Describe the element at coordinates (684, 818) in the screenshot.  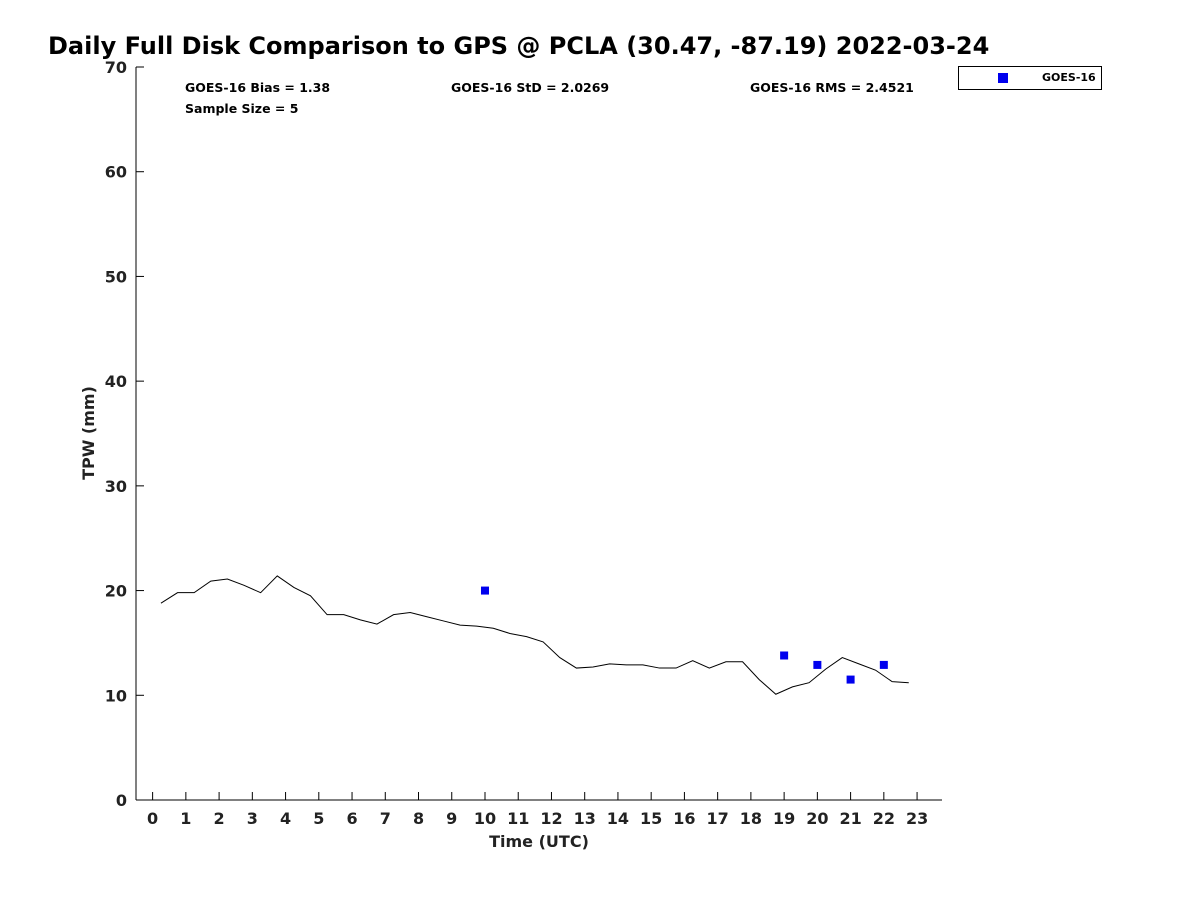
I see `x-tick-label: 16` at that location.